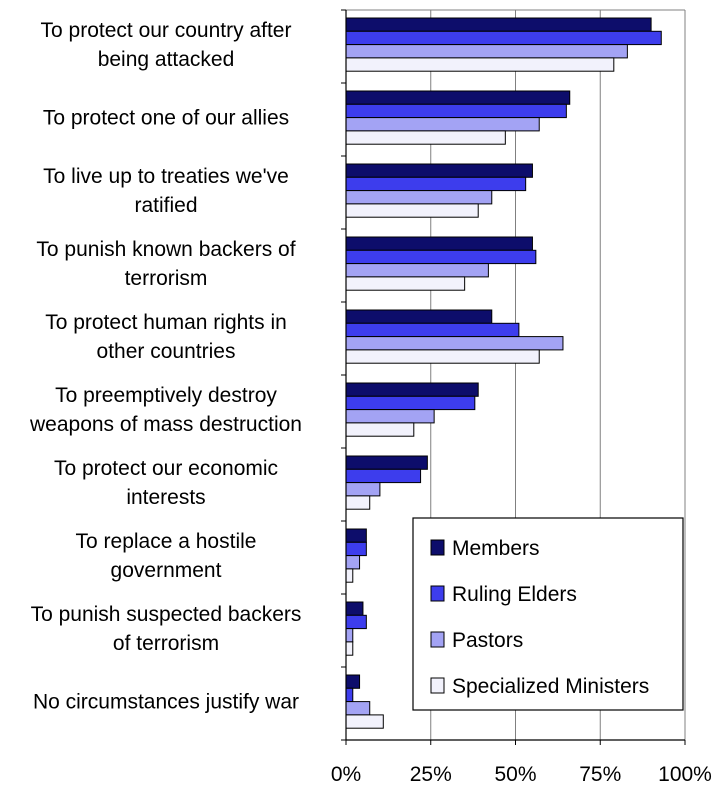 The image size is (717, 791). I want to click on legend-box, so click(548, 614).